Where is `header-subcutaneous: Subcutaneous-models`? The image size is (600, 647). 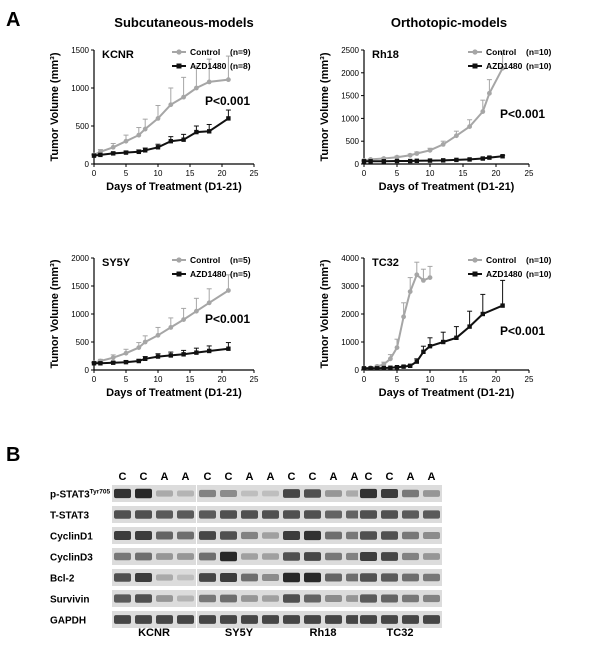 header-subcutaneous: Subcutaneous-models is located at coordinates (183, 22).